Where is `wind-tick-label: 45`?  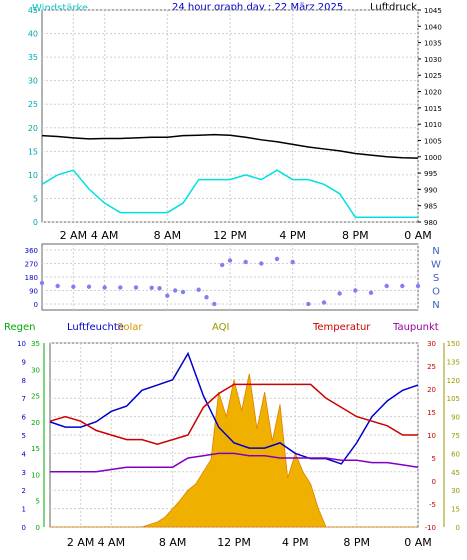 wind-tick-label: 45 is located at coordinates (33, 10).